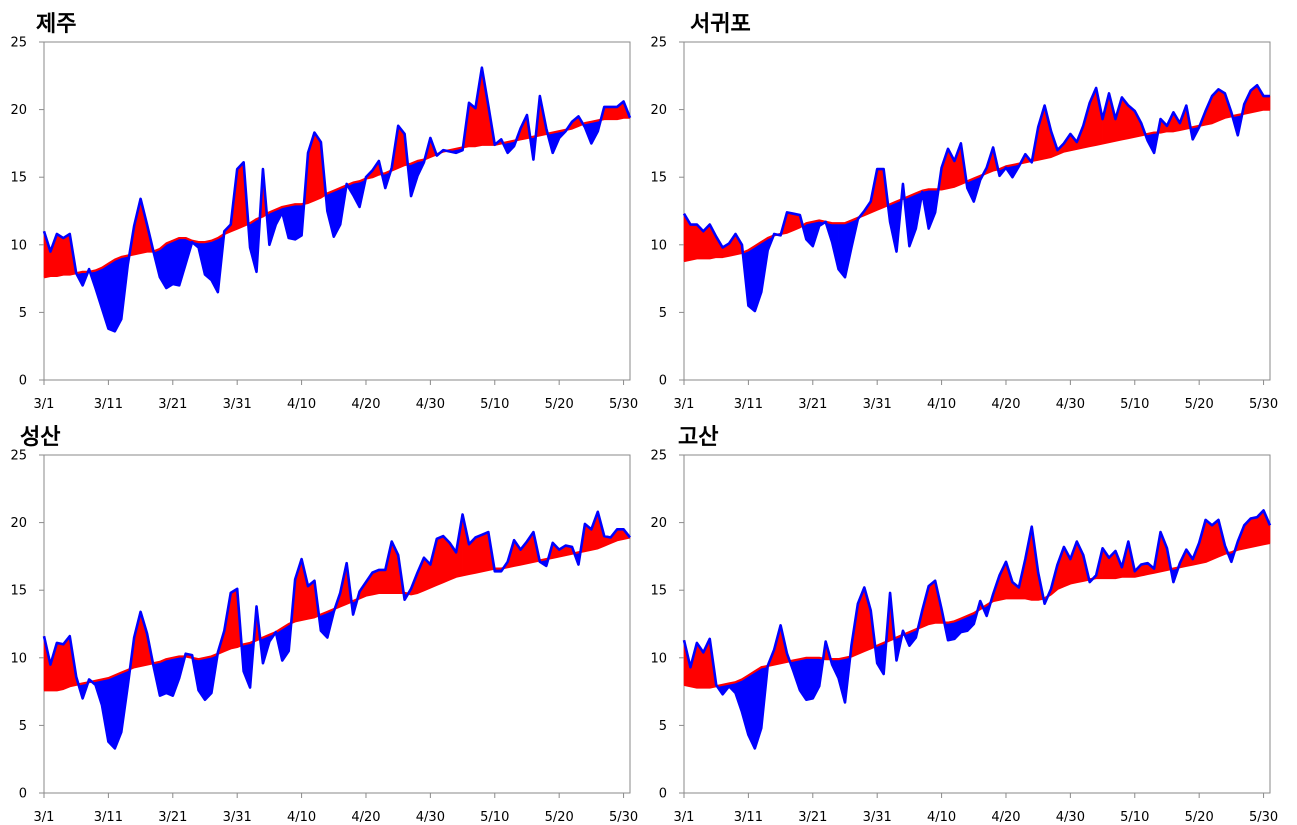  I want to click on chart-title: 서귀포, so click(720, 24).